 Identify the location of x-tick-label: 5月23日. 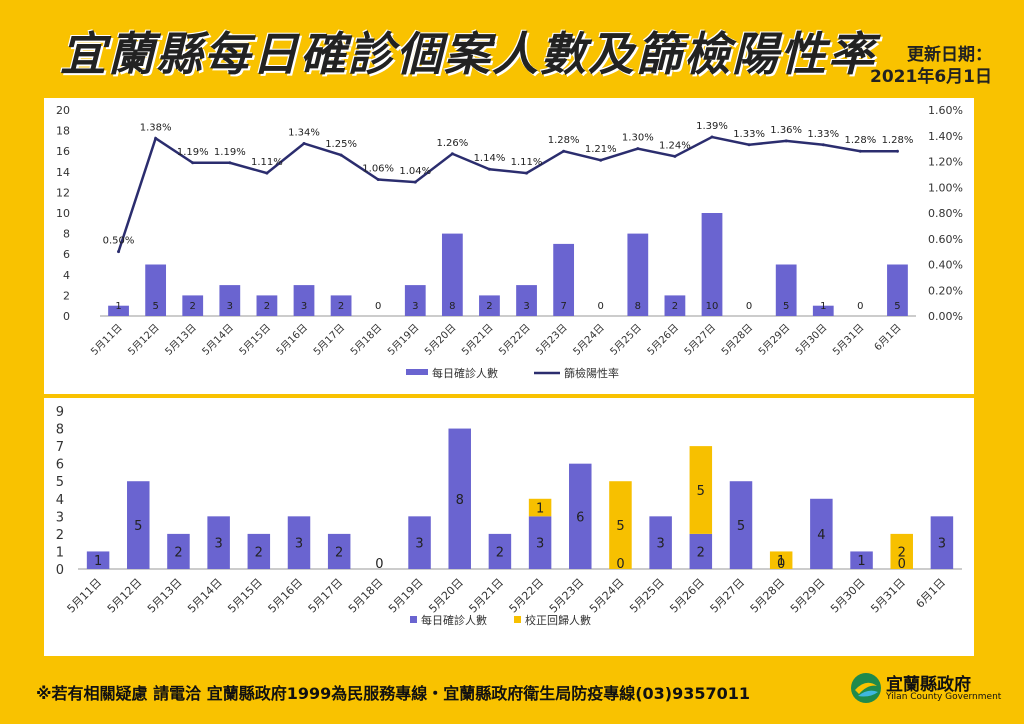
(552, 340).